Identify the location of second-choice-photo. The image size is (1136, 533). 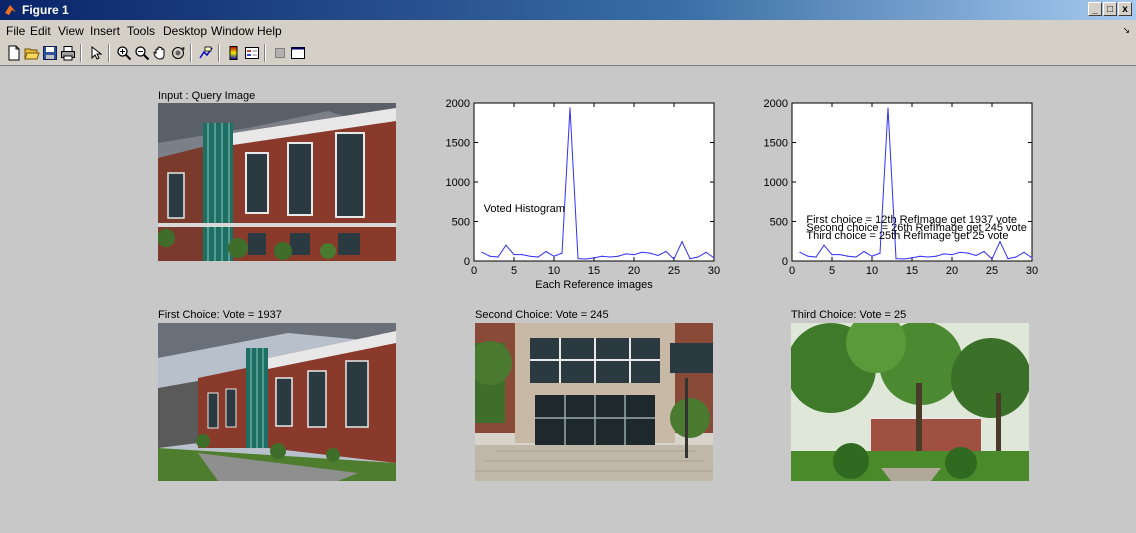
(594, 402).